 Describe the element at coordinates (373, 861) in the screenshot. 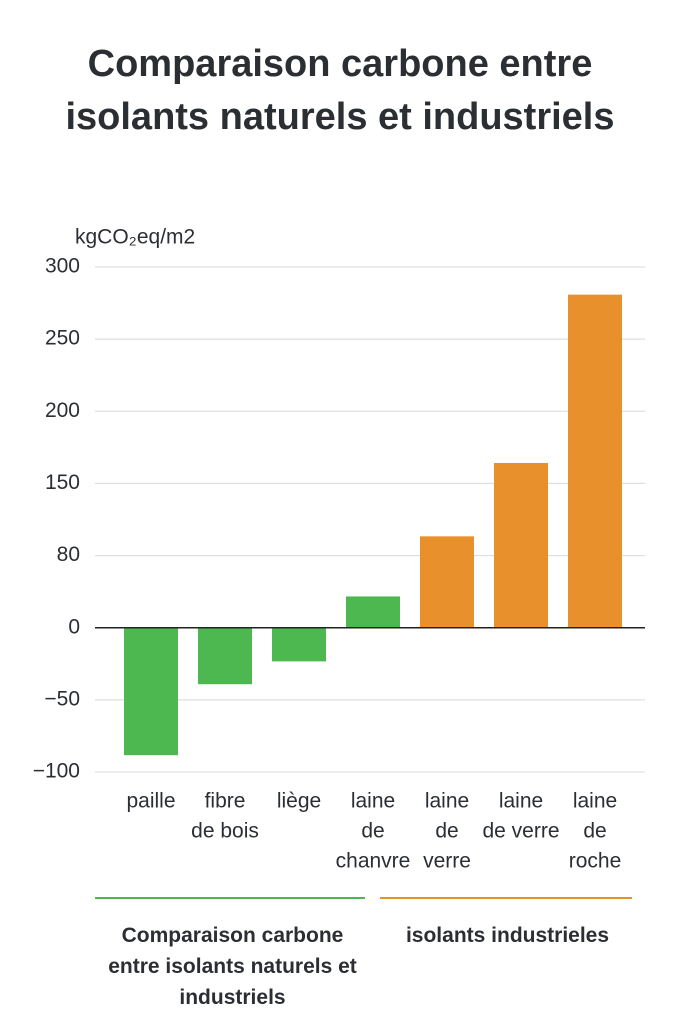

I see `x-tick-label: chanvre` at that location.